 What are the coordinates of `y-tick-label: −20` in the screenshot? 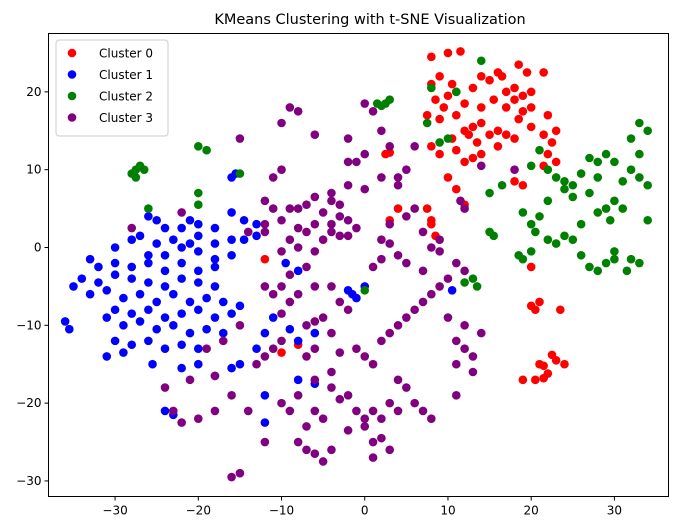 It's located at (28, 403).